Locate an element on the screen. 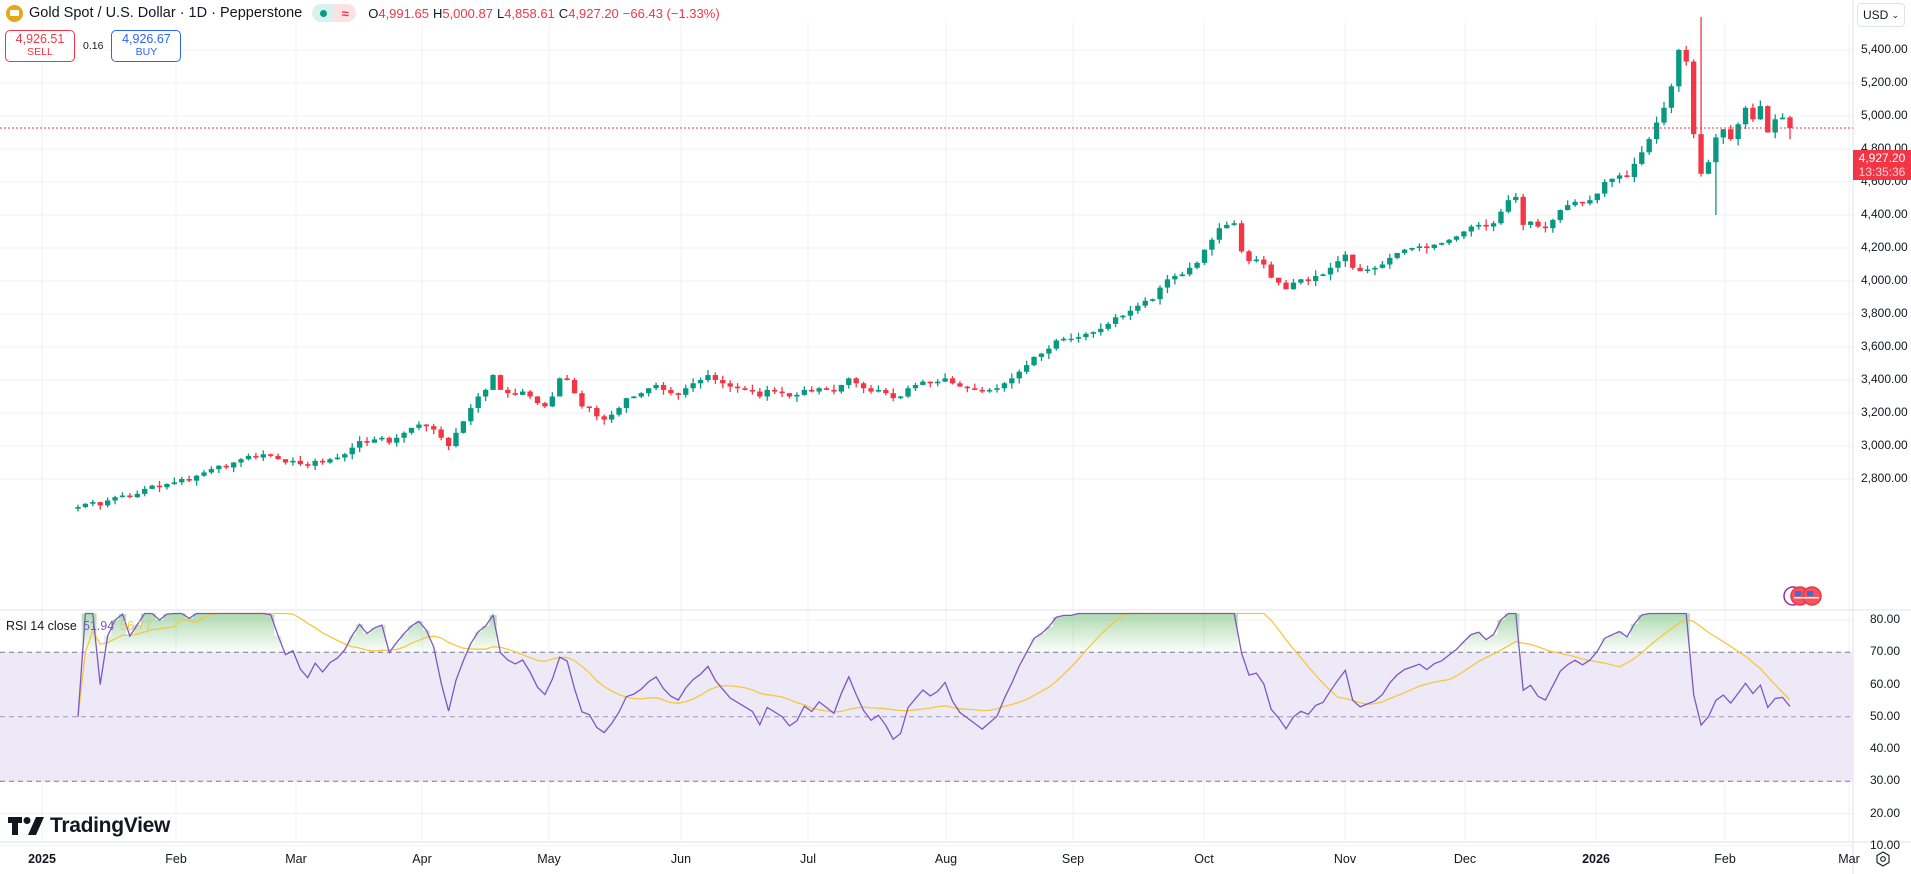  sell-button: 4,926.51 SELL is located at coordinates (40, 46).